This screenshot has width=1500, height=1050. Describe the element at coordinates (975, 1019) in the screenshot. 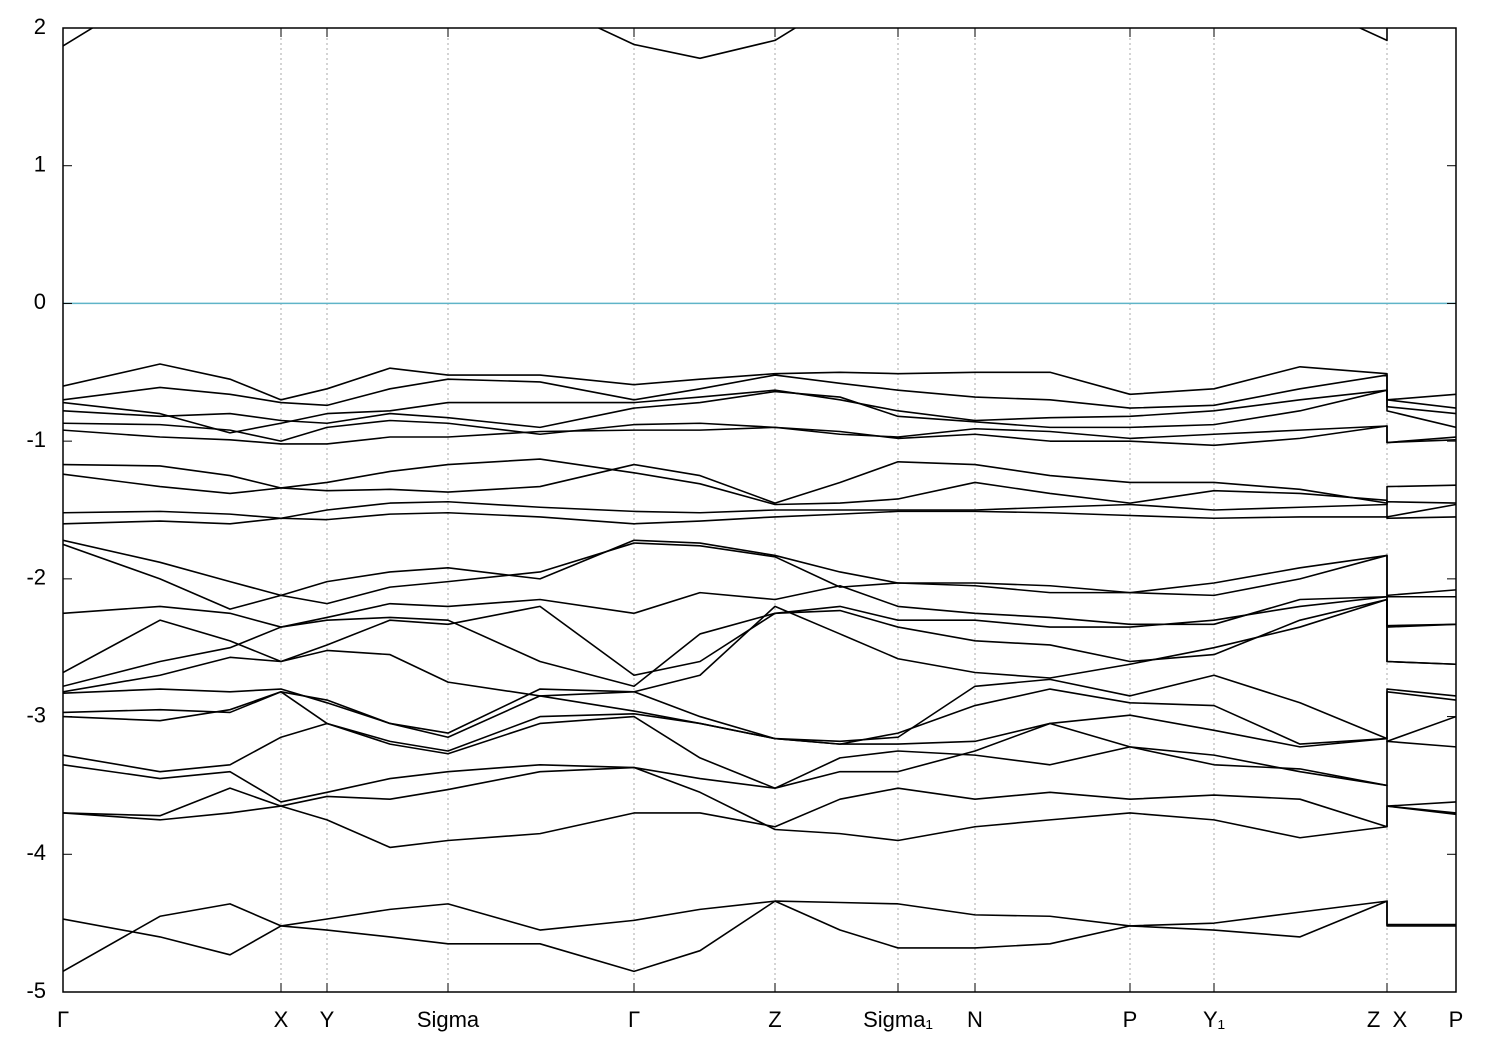

I see `x-tick-label: N` at that location.